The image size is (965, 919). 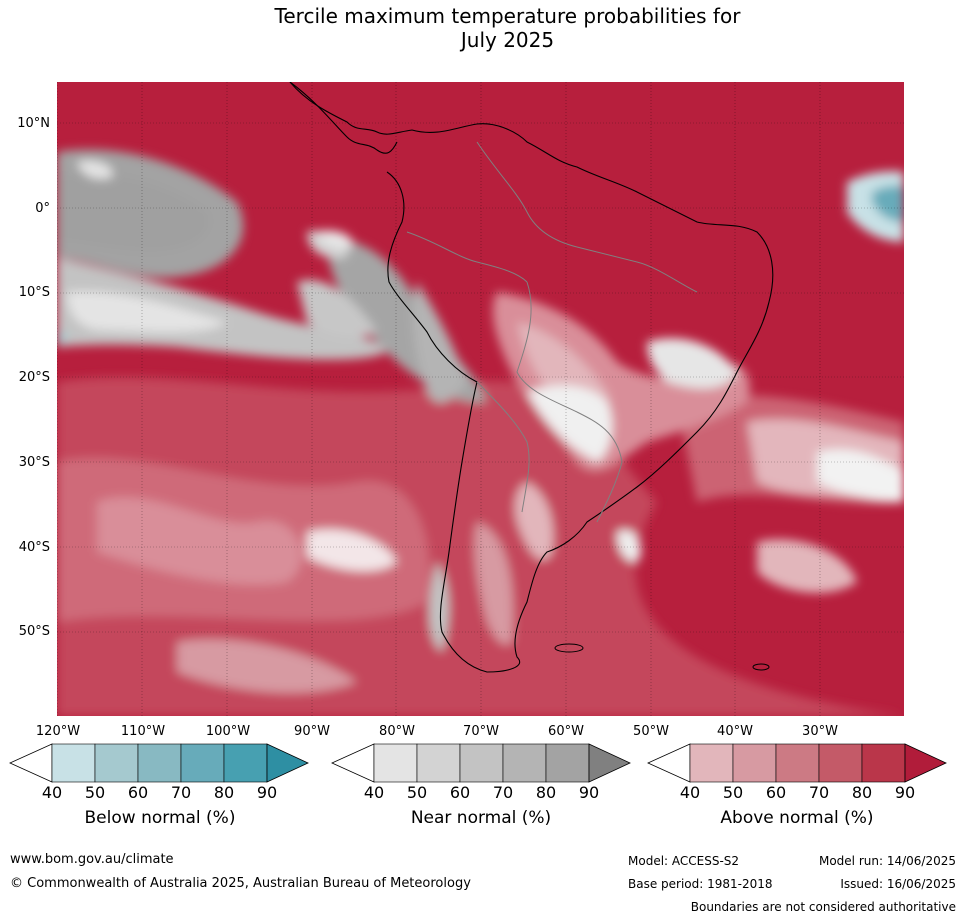 What do you see at coordinates (397, 731) in the screenshot?
I see `lon-label-80w: 80°W` at bounding box center [397, 731].